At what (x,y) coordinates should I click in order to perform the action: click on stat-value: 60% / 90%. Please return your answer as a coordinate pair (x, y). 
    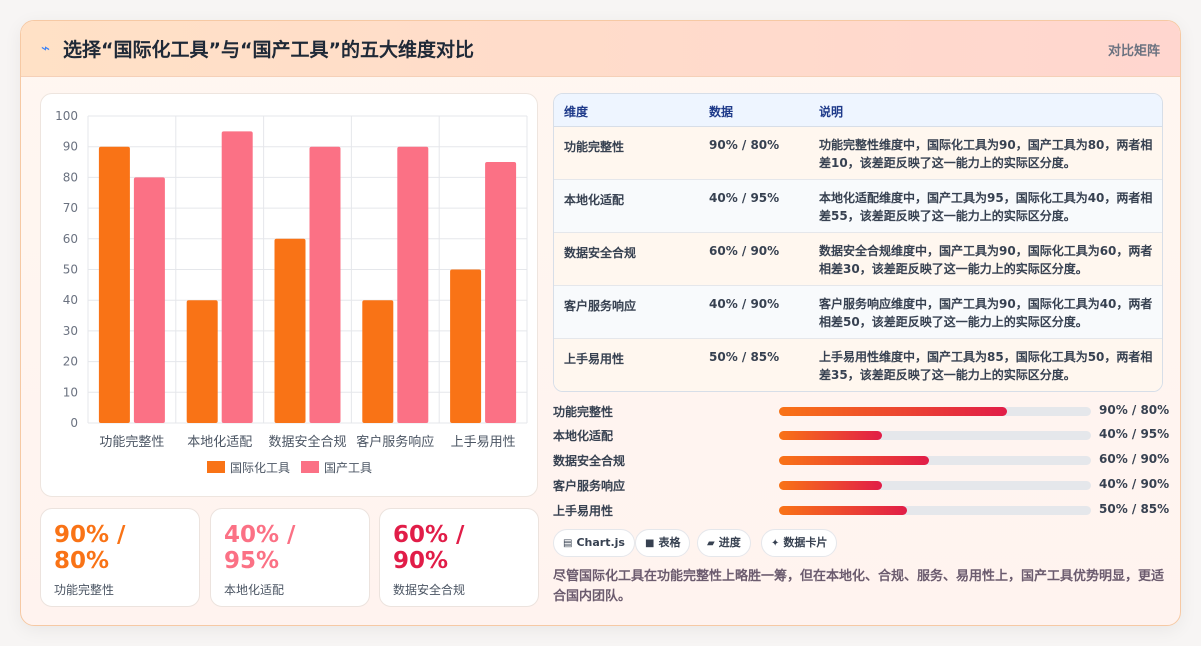
    Looking at the image, I should click on (429, 548).